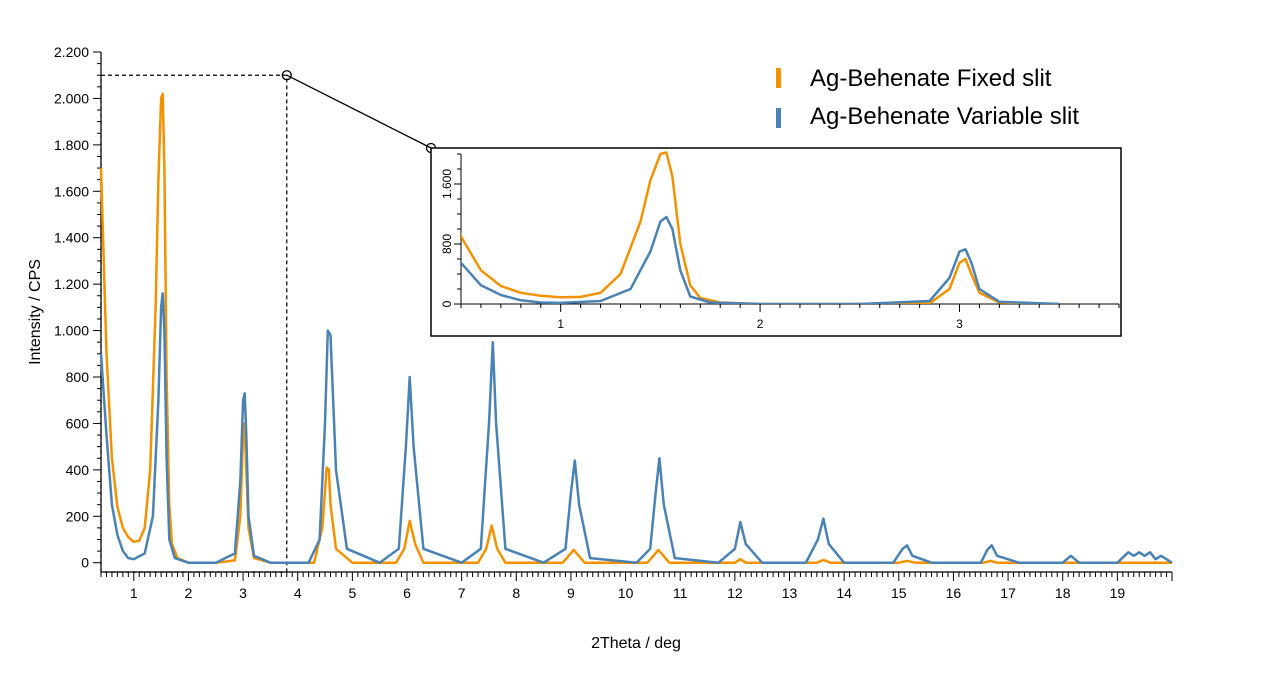  Describe the element at coordinates (352, 593) in the screenshot. I see `x-tick-label: 5` at that location.